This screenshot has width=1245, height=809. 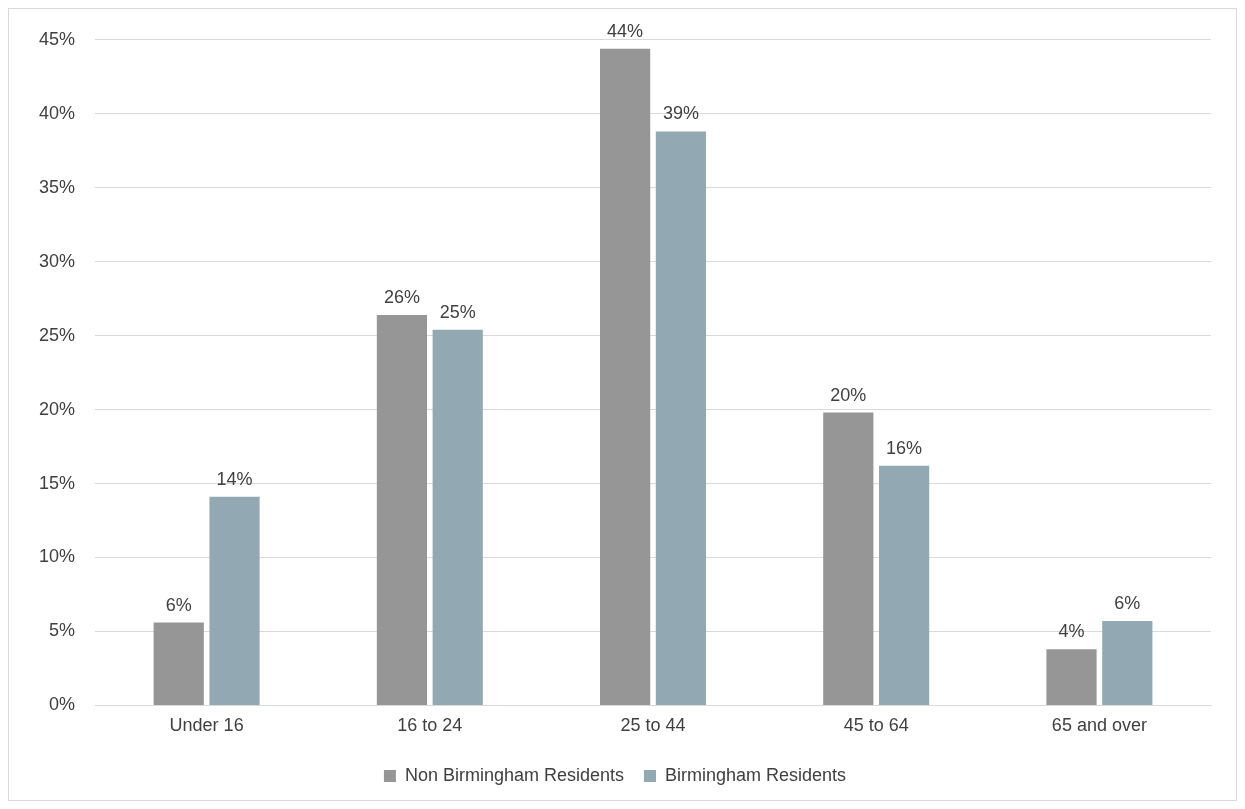 I want to click on x-tick-label: Under 16, so click(x=206, y=725).